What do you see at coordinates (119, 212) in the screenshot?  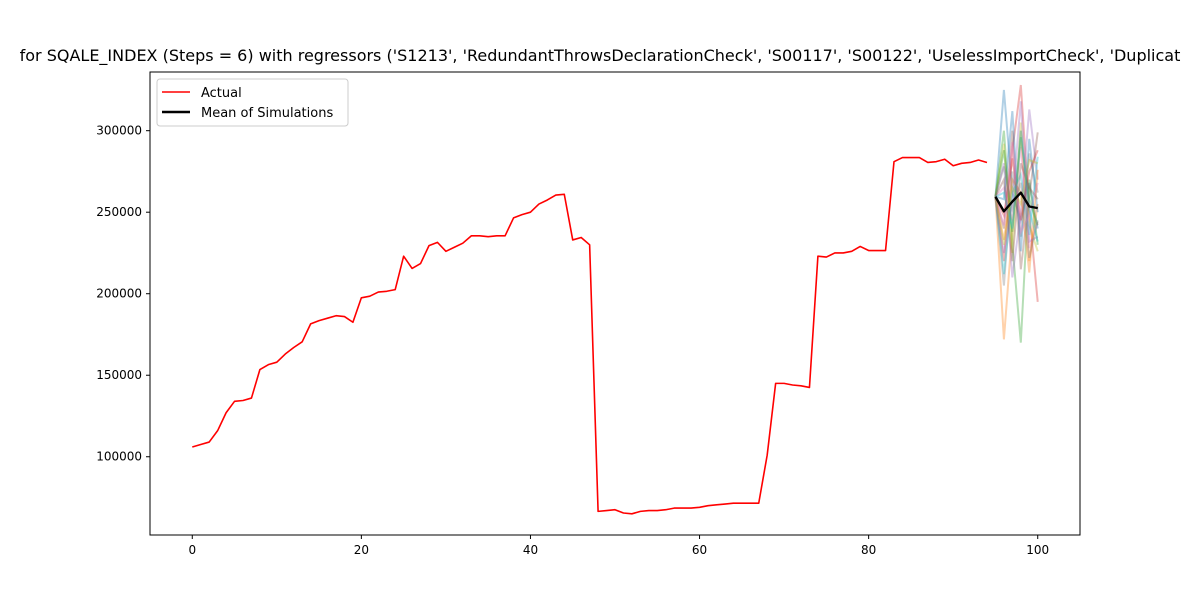 I see `y-tick-label: 250000` at bounding box center [119, 212].